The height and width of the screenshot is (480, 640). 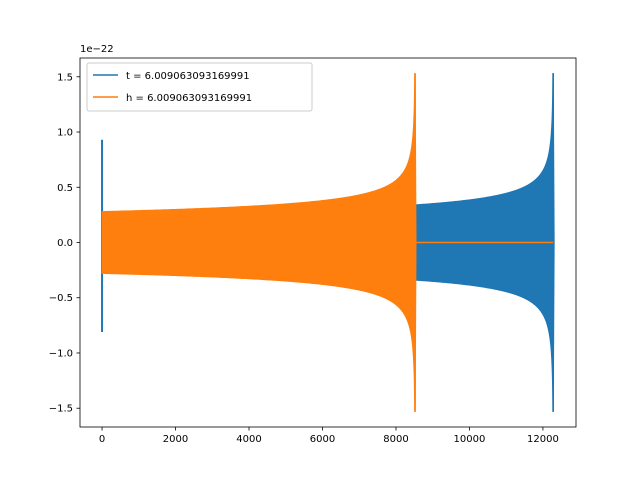 I want to click on y-tick-label: −0.5, so click(x=61, y=298).